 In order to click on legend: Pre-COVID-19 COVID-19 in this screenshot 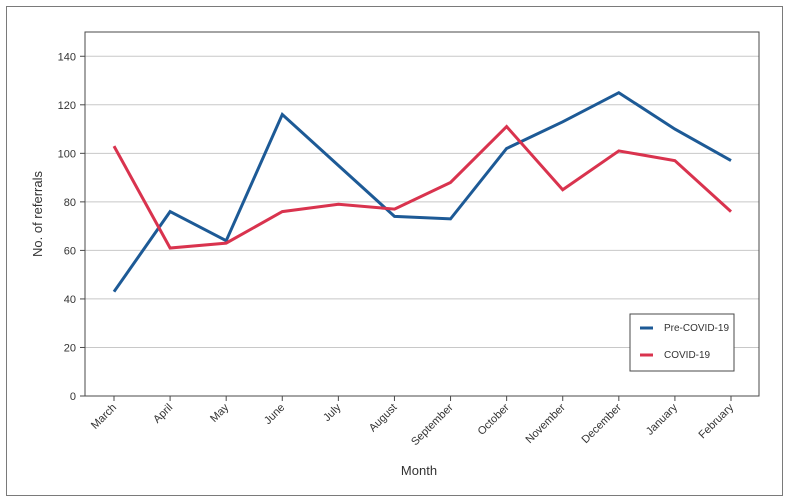, I will do `click(682, 342)`.